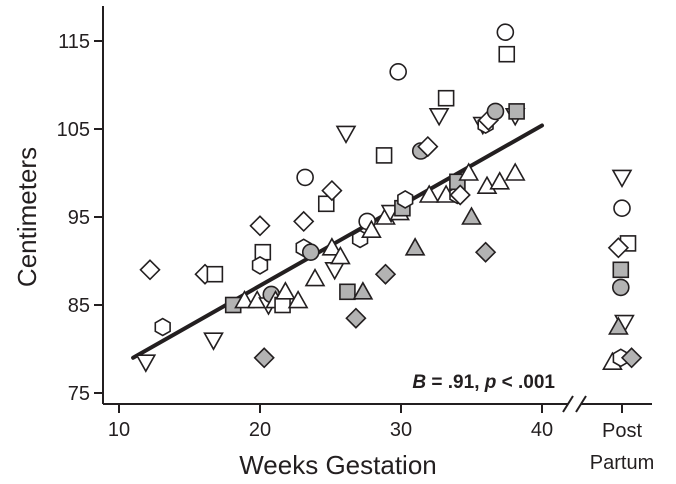 Image resolution: width=676 pixels, height=484 pixels. What do you see at coordinates (622, 463) in the screenshot?
I see `x-tick-label-partum: Partum` at bounding box center [622, 463].